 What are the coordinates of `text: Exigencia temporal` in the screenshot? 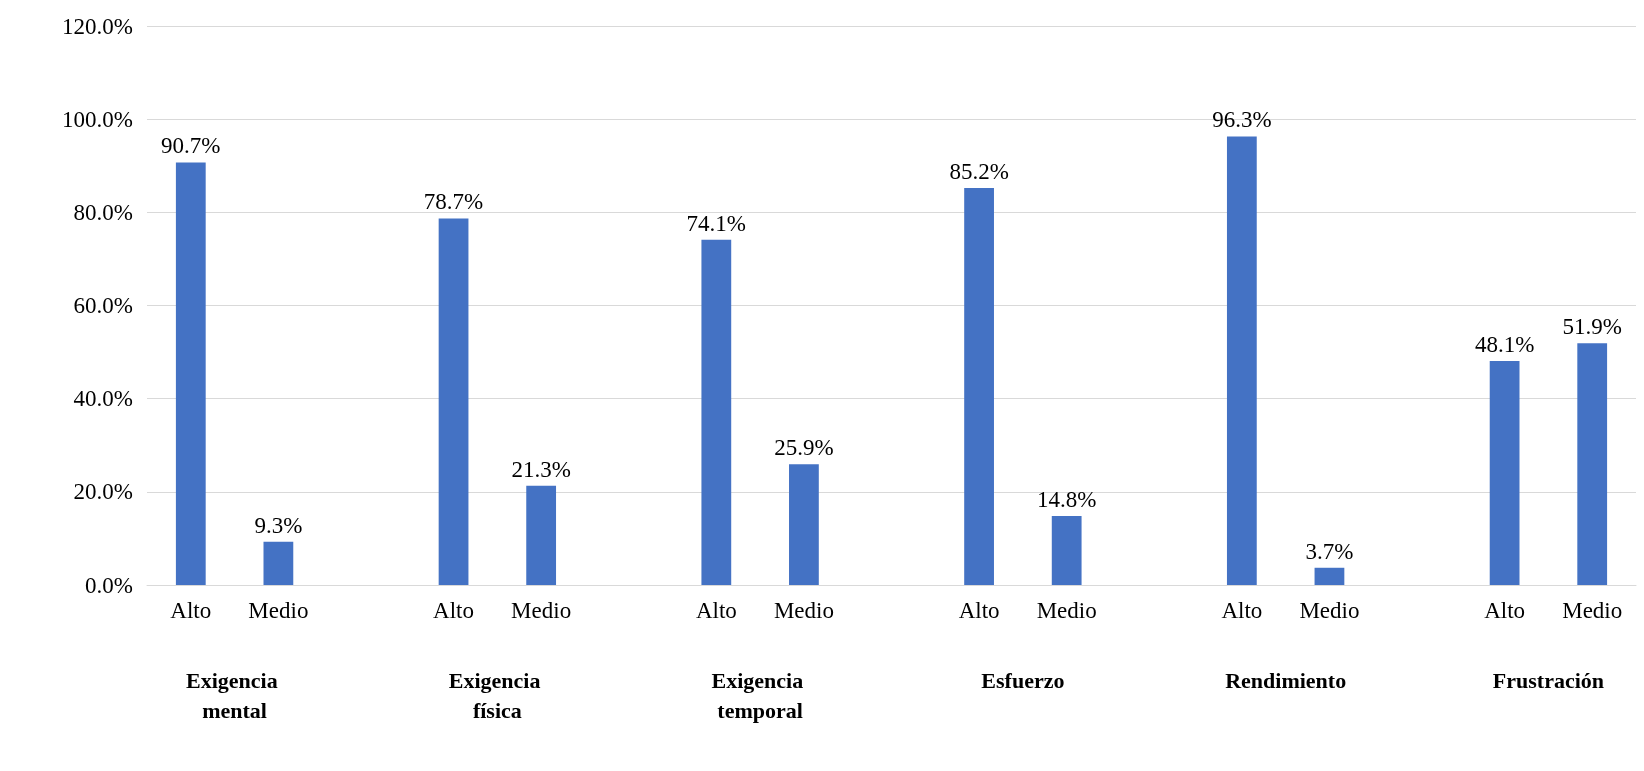 It's located at (760, 695).